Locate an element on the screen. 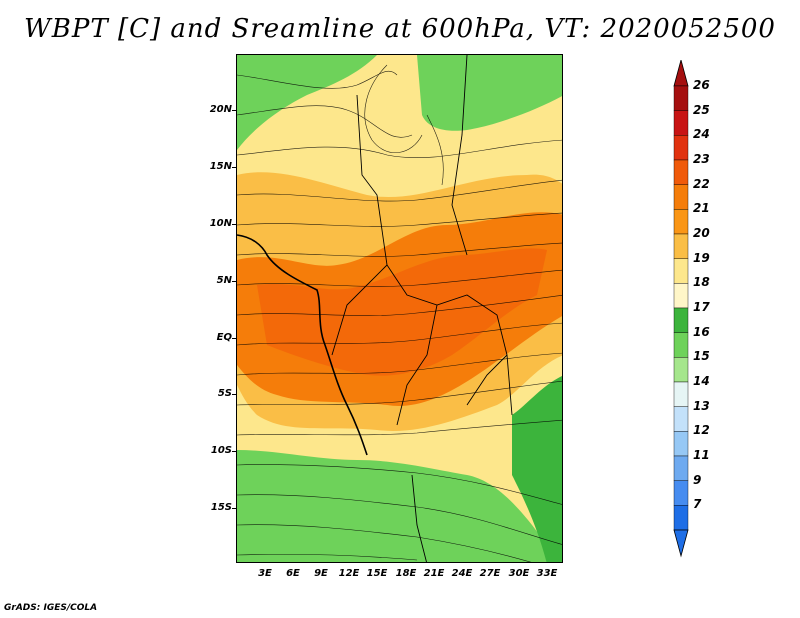  north-green-region is located at coordinates (307, 102).